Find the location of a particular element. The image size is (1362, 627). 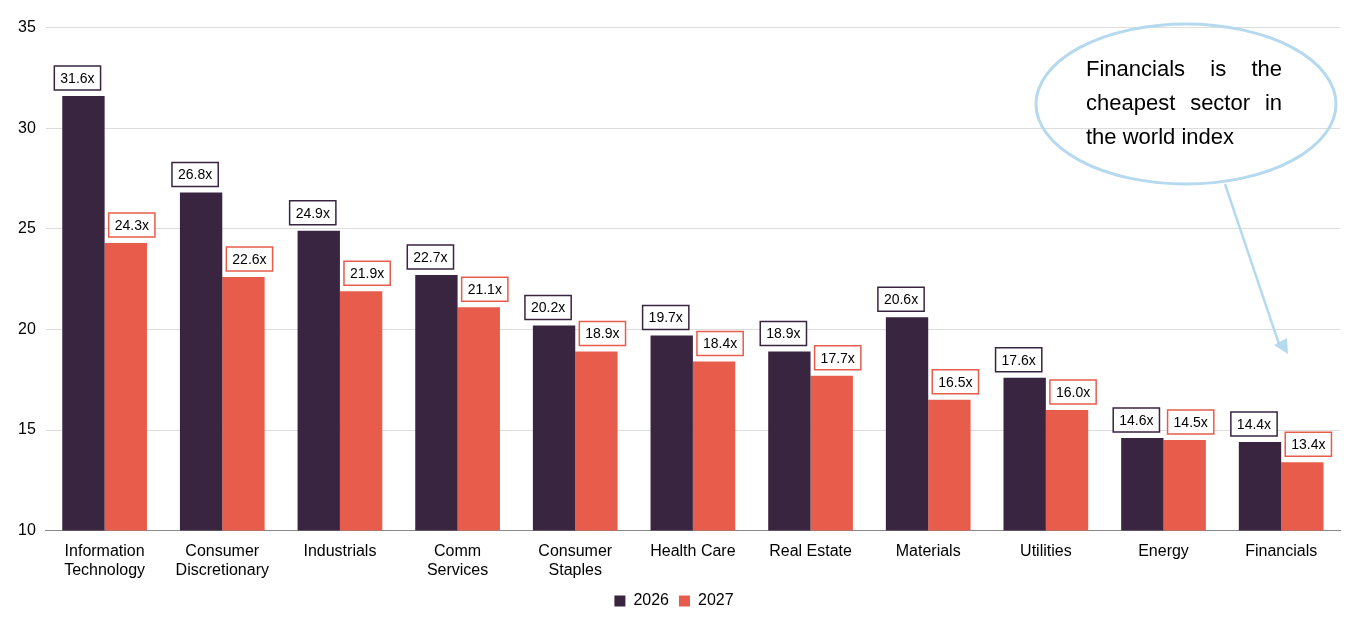

x-tick-label: Real Estate is located at coordinates (811, 550).